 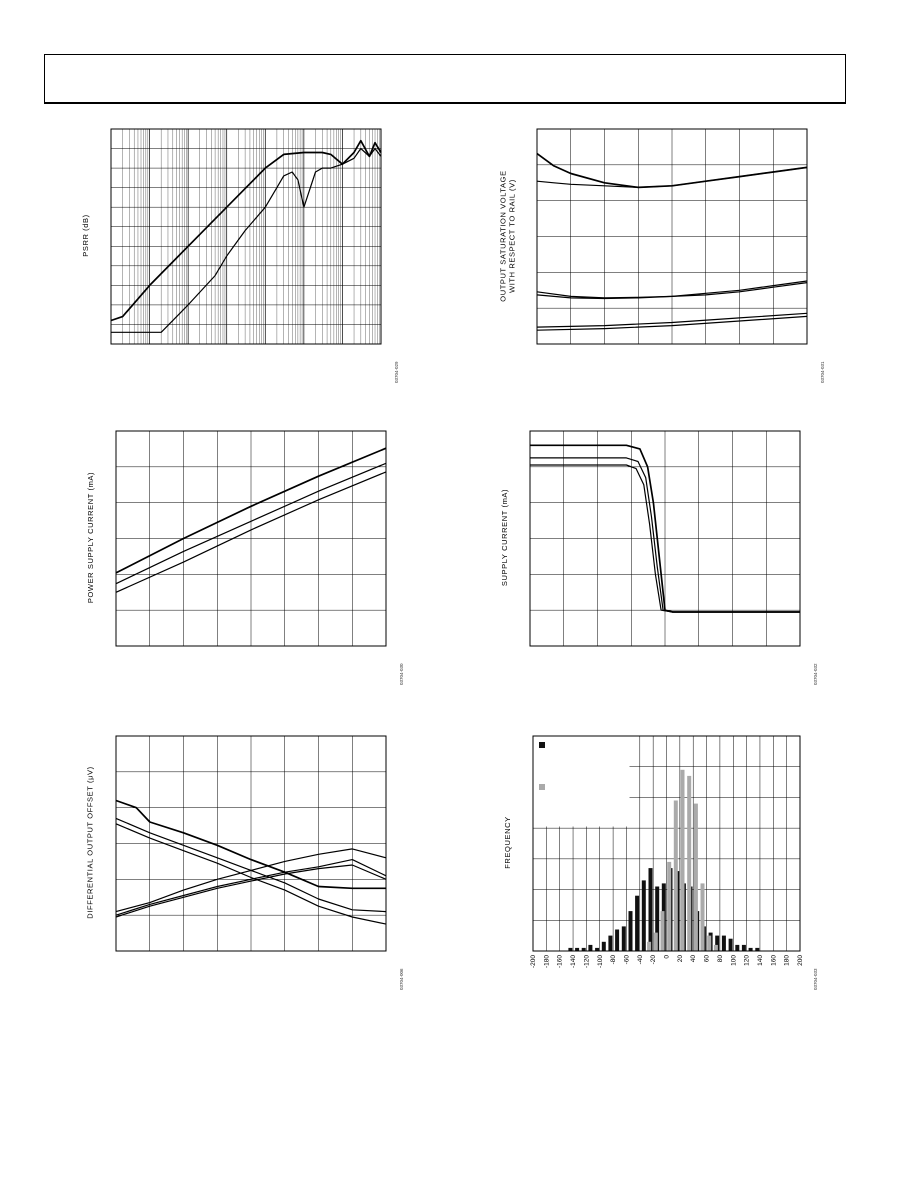 I want to click on figure-id: 03704-031, so click(x=822, y=372).